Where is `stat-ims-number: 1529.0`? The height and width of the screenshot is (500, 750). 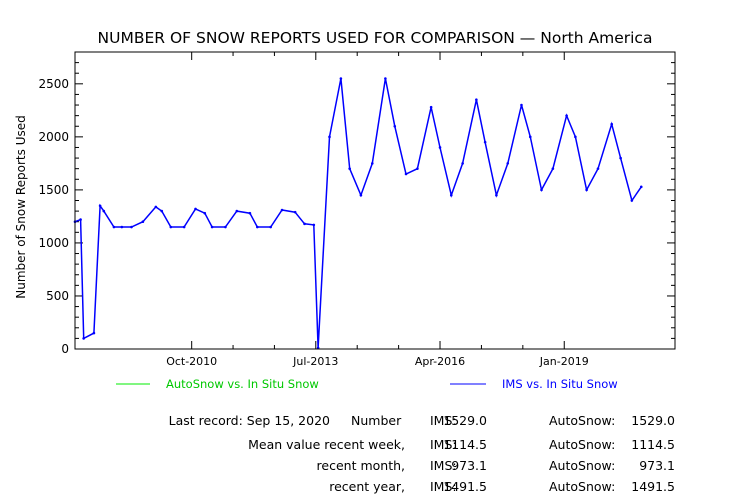
stat-ims-number: 1529.0 is located at coordinates (465, 420).